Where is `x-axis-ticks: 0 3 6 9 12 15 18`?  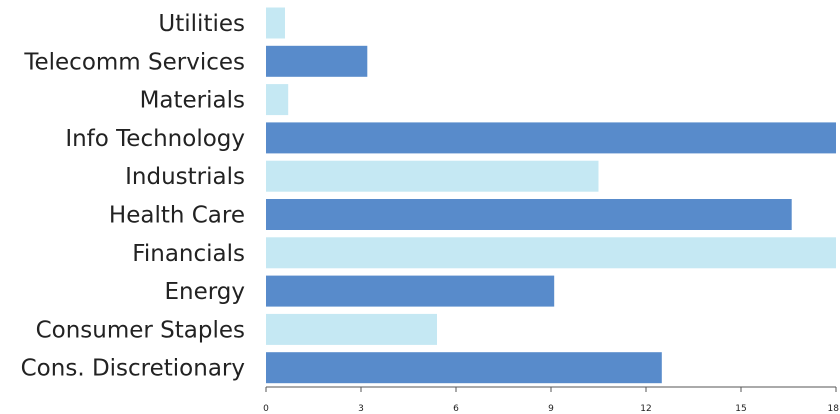
x-axis-ticks: 0 3 6 9 12 15 18 is located at coordinates (551, 400).